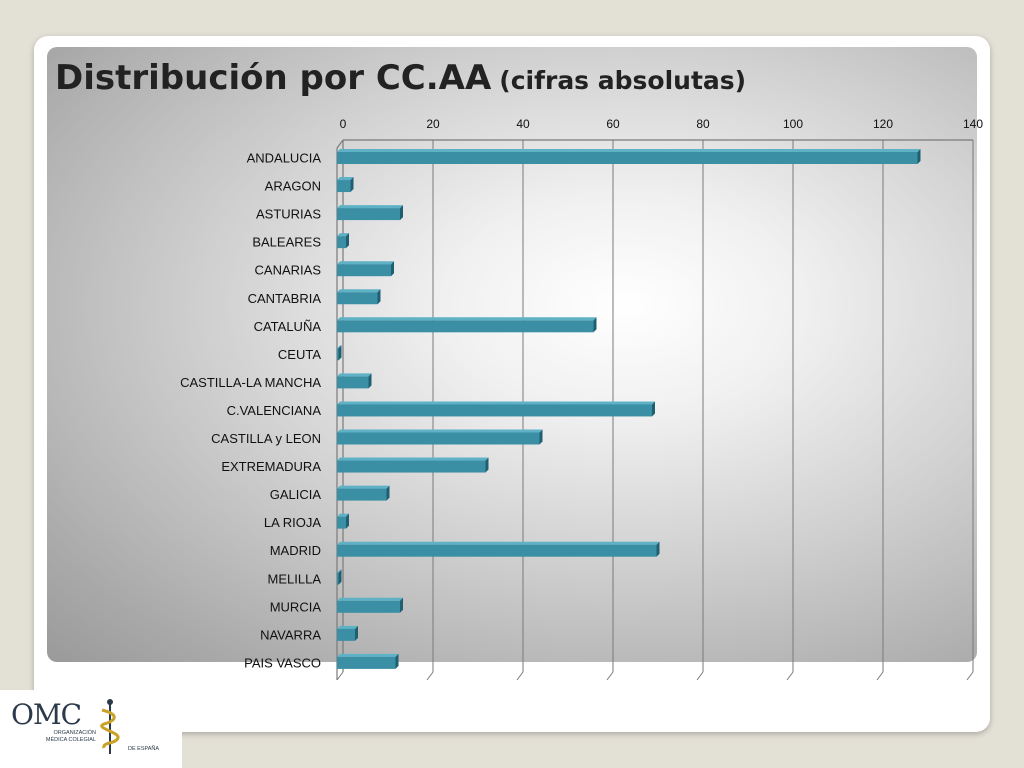  I want to click on x-tick-label: 20, so click(433, 124).